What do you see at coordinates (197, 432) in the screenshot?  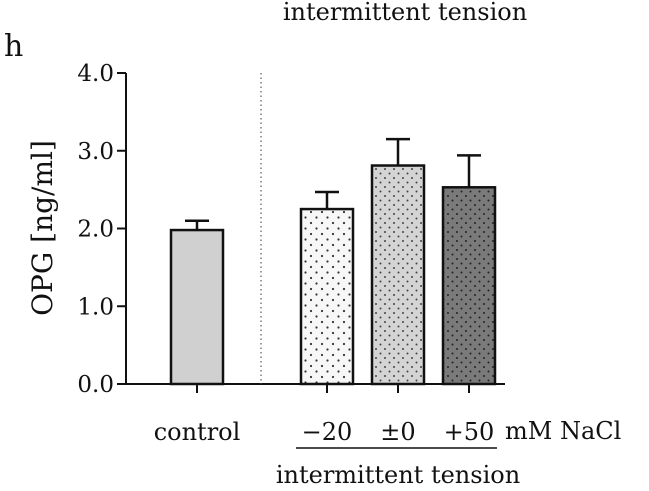 I see `x-tick-label: control` at bounding box center [197, 432].